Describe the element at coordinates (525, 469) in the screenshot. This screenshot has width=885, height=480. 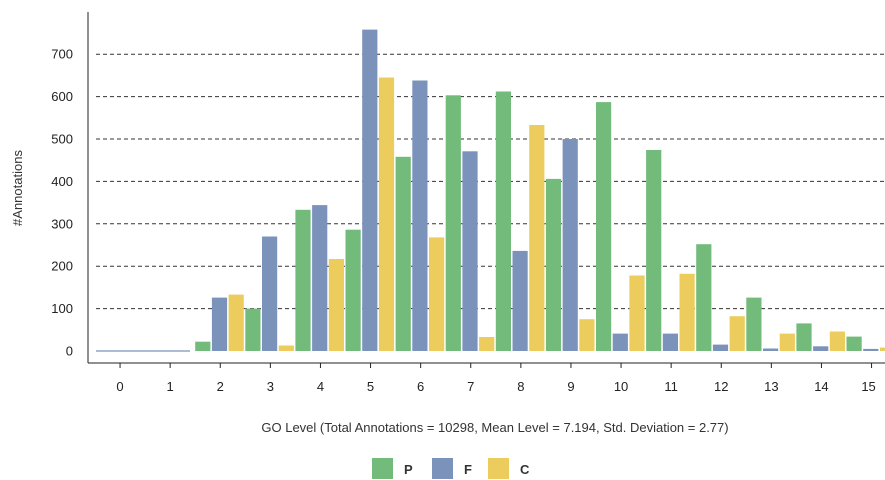
I see `legend-label: C` at that location.